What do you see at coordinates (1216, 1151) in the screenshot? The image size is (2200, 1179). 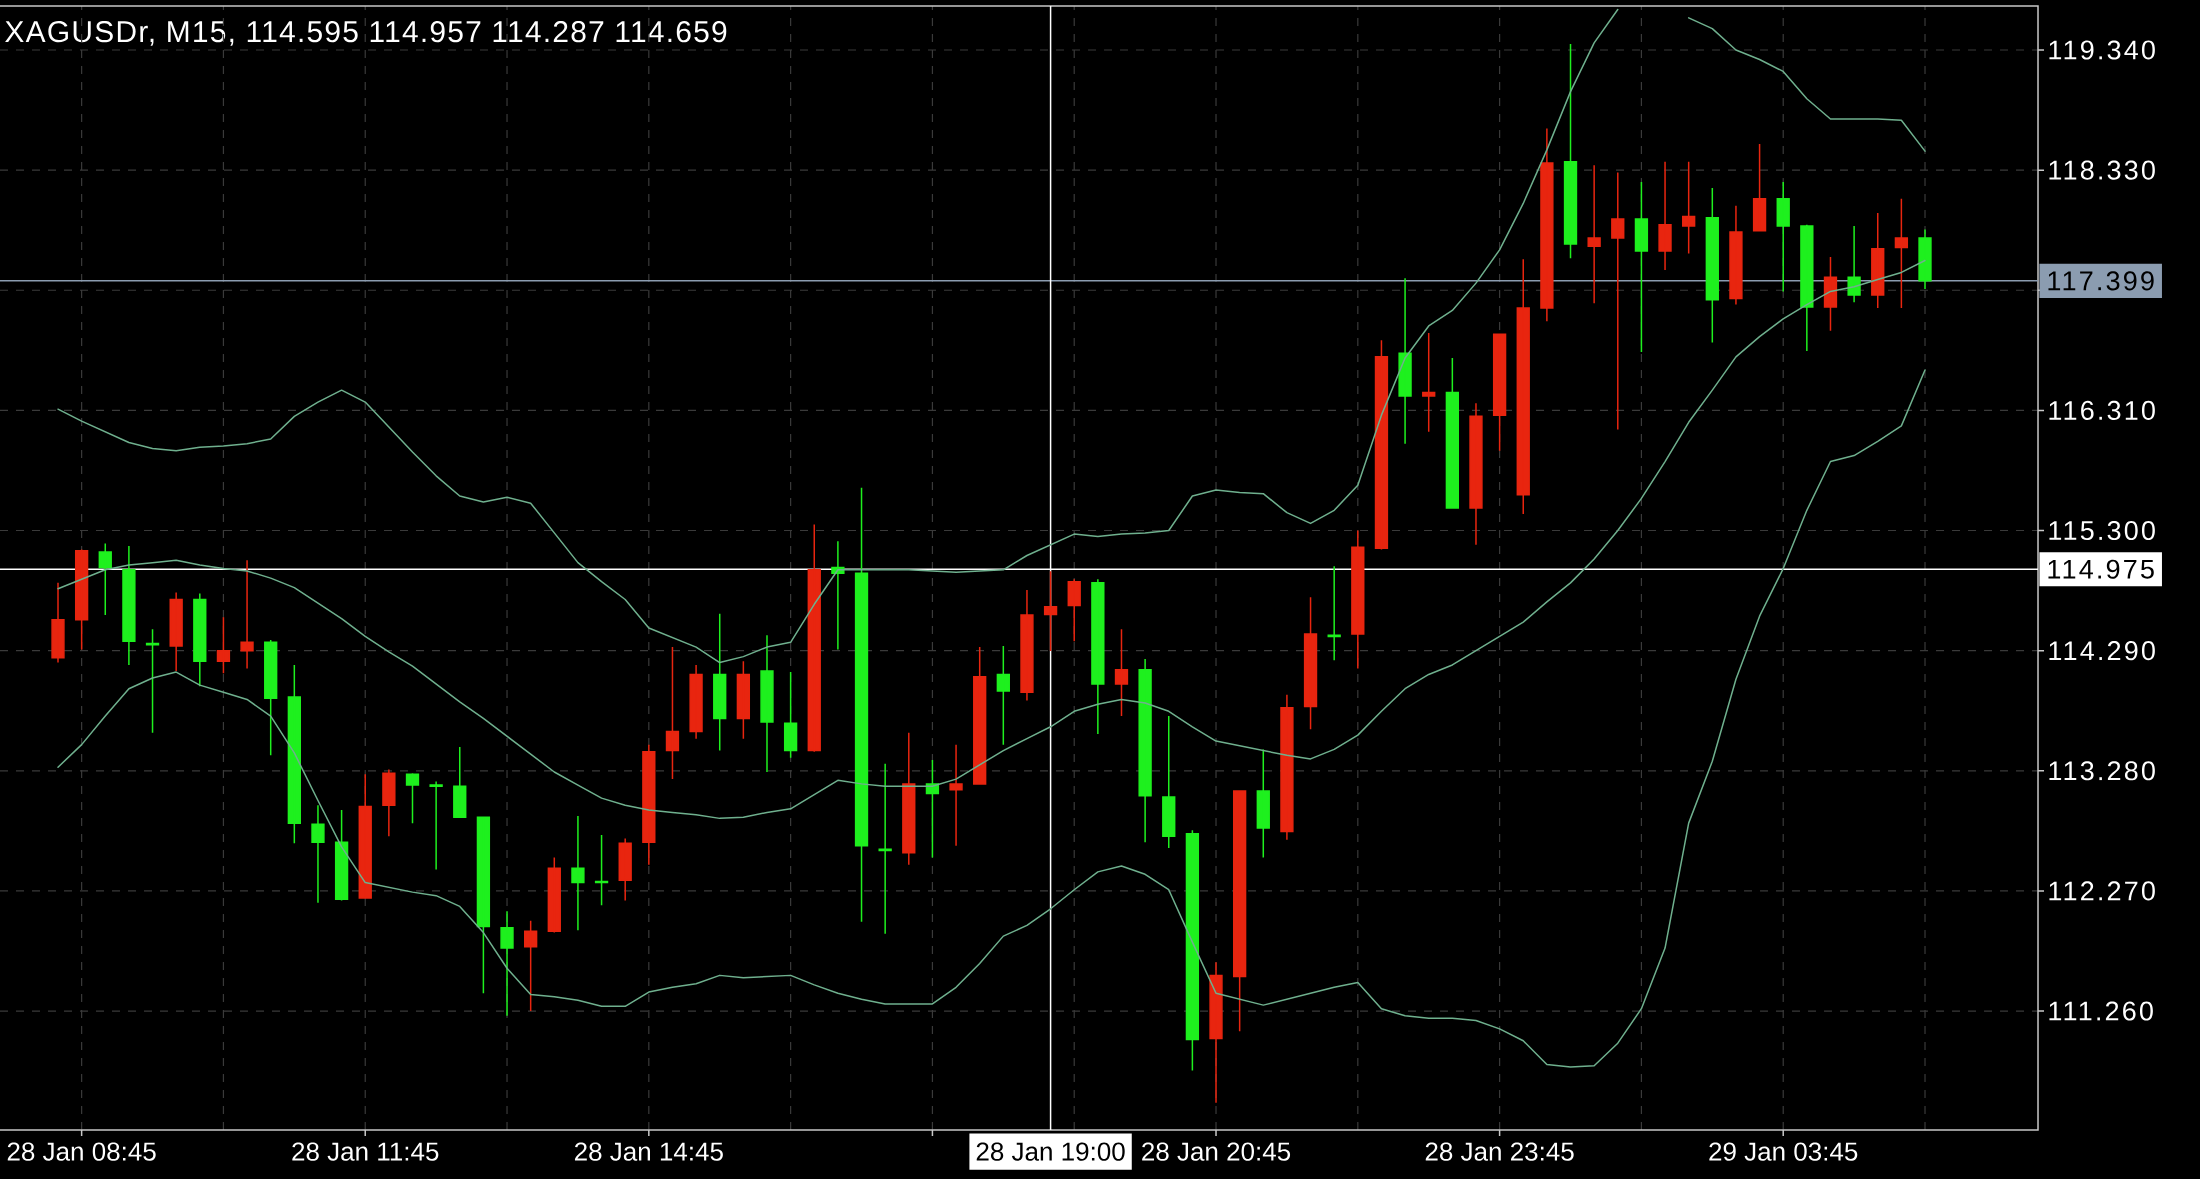 I see `x-tick-label: 28 Jan 20:45` at bounding box center [1216, 1151].